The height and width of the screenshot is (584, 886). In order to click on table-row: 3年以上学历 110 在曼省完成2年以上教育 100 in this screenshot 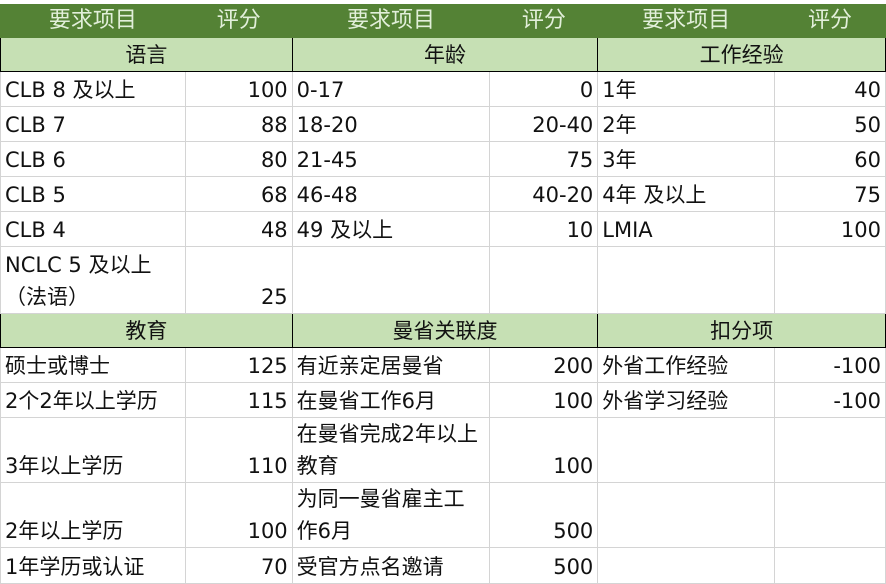, I will do `click(443, 450)`.